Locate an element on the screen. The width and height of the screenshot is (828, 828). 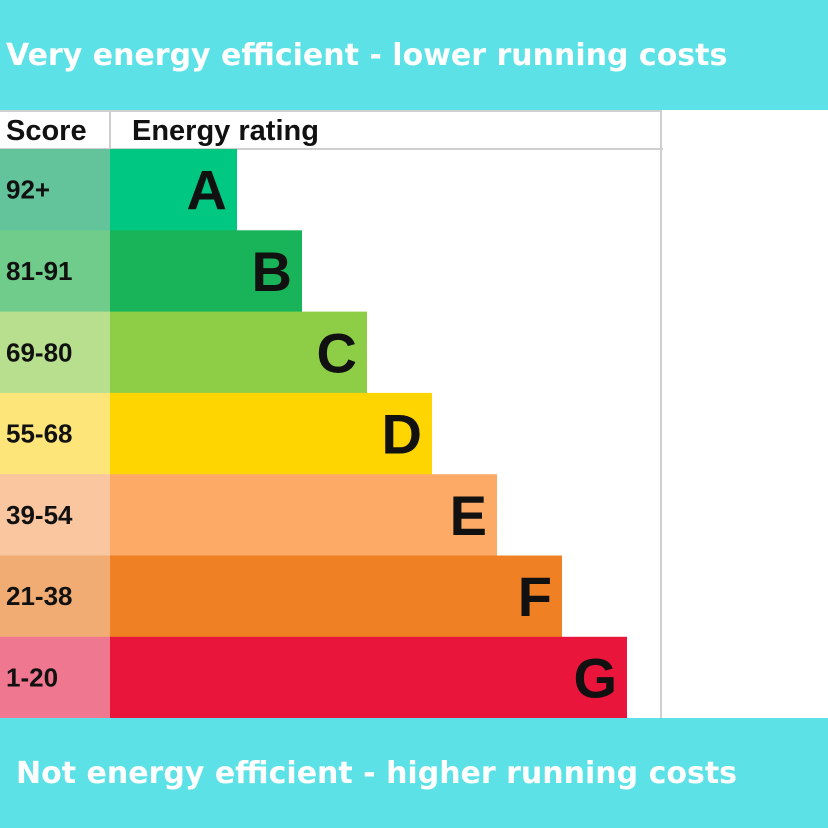
score-cell-b is located at coordinates (55, 271).